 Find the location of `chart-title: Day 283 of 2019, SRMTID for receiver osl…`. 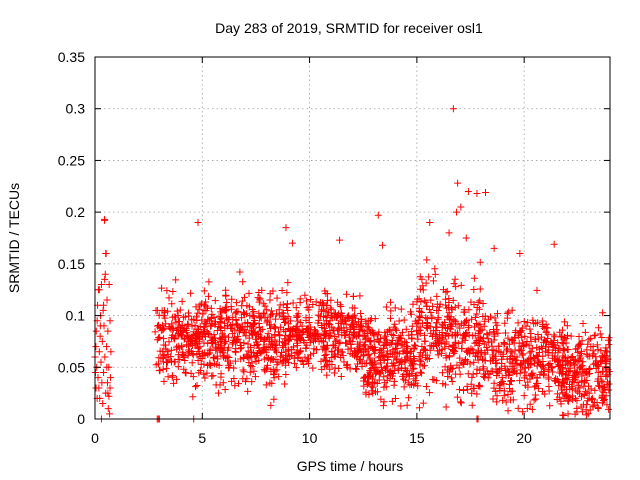

chart-title: Day 283 of 2019, SRMTID for receiver osl… is located at coordinates (349, 28).